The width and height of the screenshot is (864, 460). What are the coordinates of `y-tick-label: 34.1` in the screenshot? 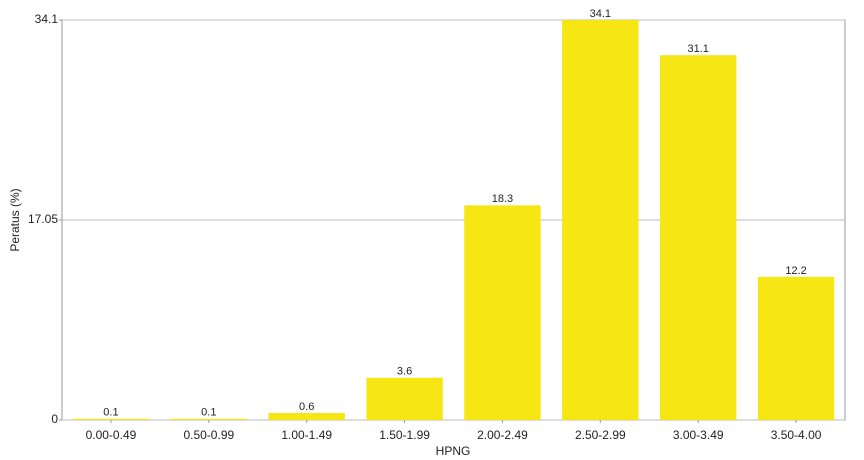 It's located at (47, 19).